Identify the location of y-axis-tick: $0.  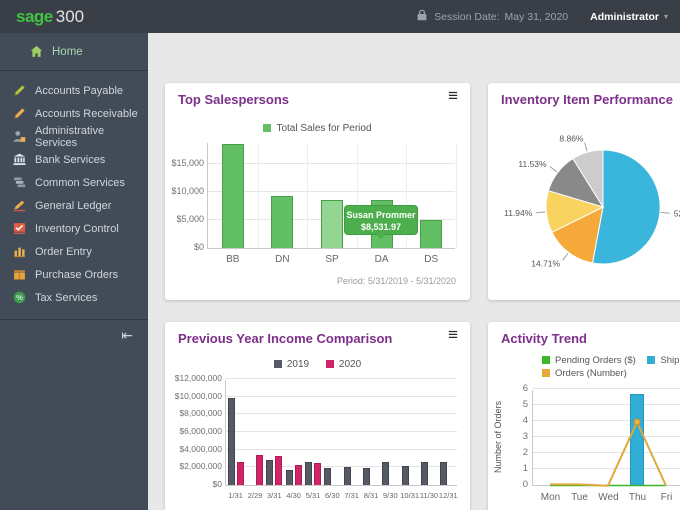
(198, 247).